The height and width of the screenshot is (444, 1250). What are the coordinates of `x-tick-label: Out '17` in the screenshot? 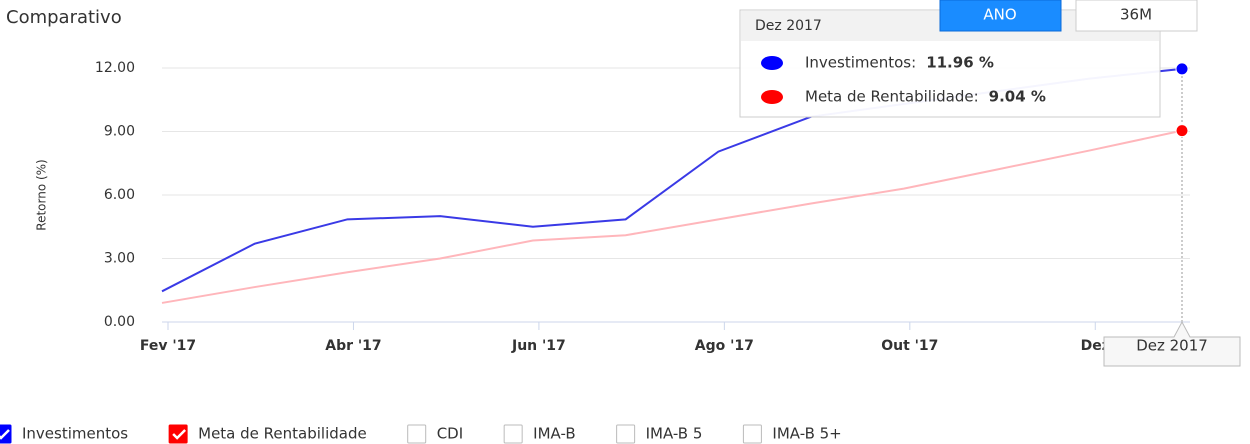 It's located at (909, 346).